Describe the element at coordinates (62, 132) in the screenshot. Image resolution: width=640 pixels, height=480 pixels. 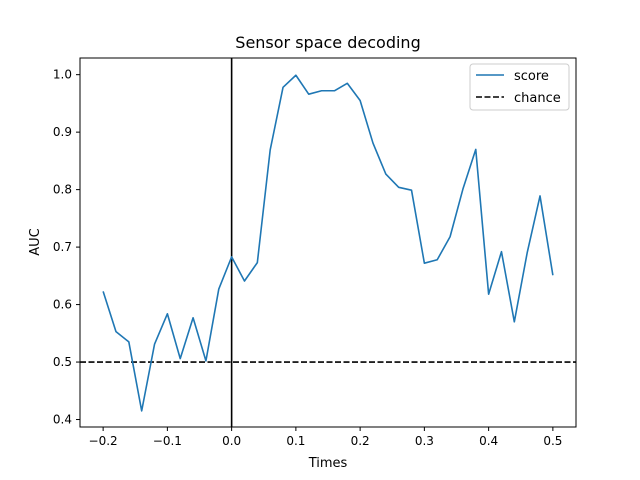
I see `y-tick-label: 0.9` at that location.